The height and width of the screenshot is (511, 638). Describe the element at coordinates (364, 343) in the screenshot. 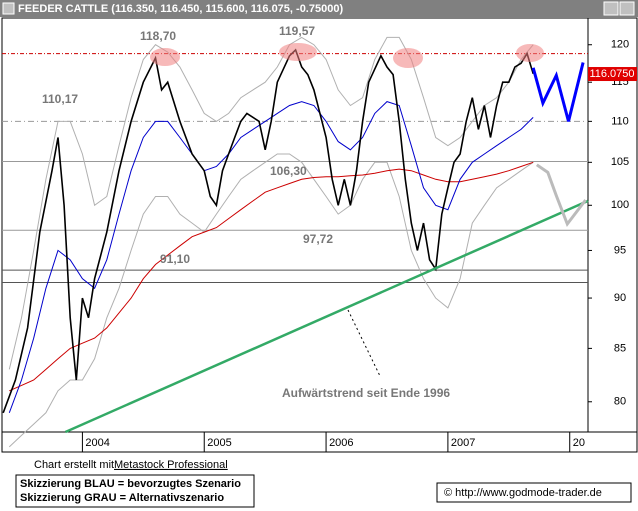

I see `trend-pointer` at that location.